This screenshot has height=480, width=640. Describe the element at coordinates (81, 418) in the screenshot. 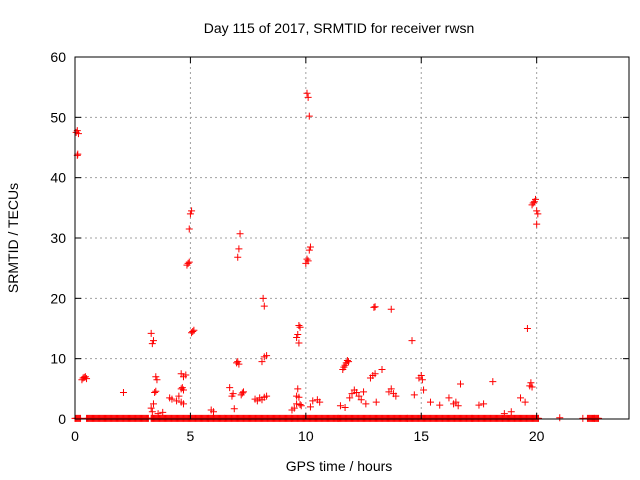

I see `baseline-point` at that location.